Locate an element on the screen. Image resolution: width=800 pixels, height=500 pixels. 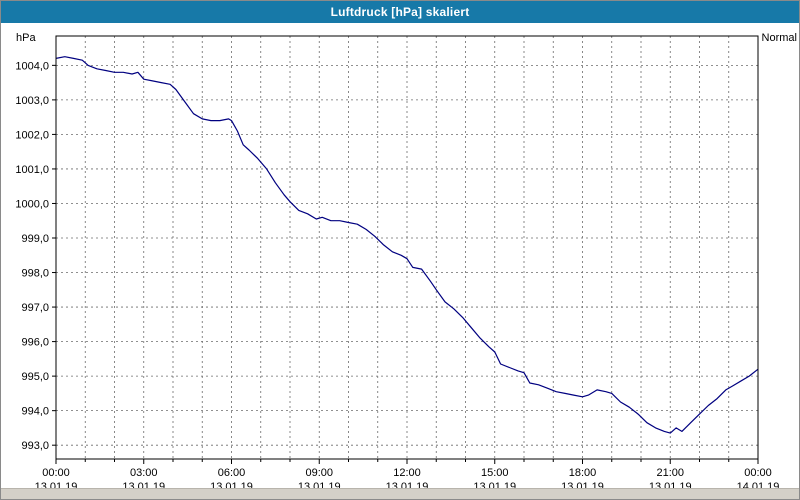
y-tick-label: 996,0 is located at coordinates (35, 343).